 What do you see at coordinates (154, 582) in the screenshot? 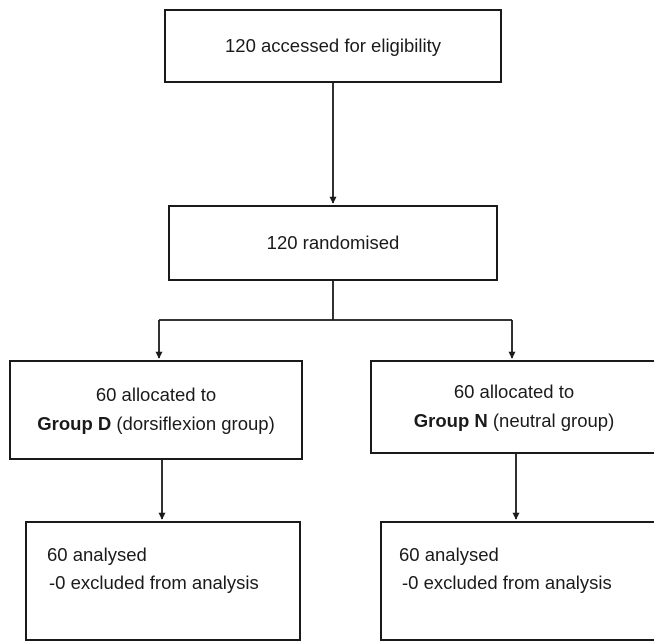
I see `group-d-excluded-text: -0 excluded from analysis` at bounding box center [154, 582].